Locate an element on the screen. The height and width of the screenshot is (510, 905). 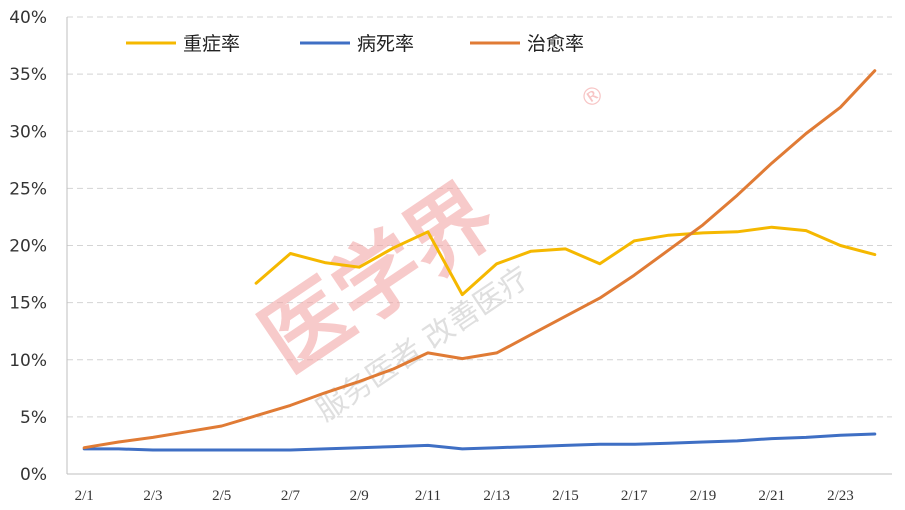
x-tick-label: 2/11 is located at coordinates (428, 496).